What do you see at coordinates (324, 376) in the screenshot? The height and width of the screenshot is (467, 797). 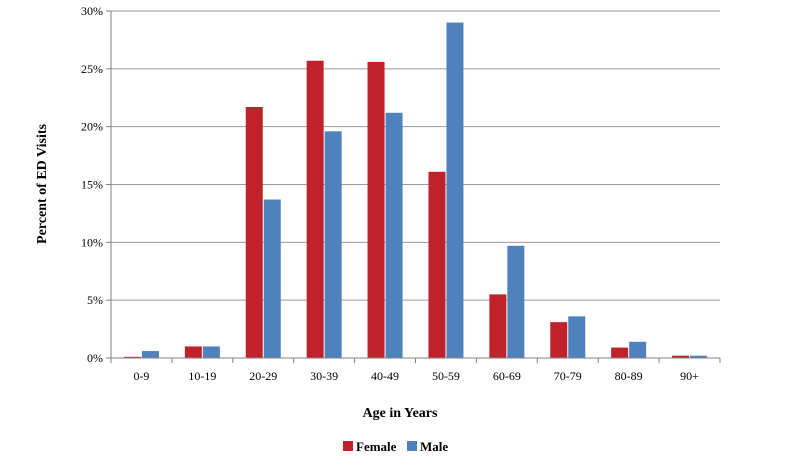 I see `x-tick-label: 30-39` at bounding box center [324, 376].